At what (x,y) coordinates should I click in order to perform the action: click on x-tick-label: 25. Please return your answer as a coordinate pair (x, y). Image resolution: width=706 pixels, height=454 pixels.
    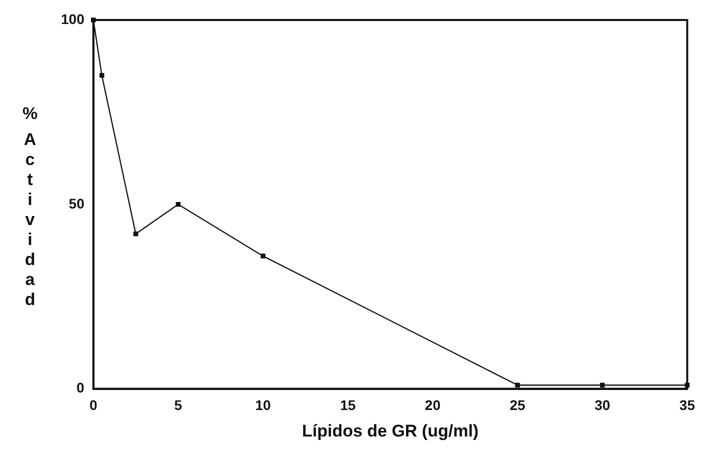
    Looking at the image, I should click on (518, 405).